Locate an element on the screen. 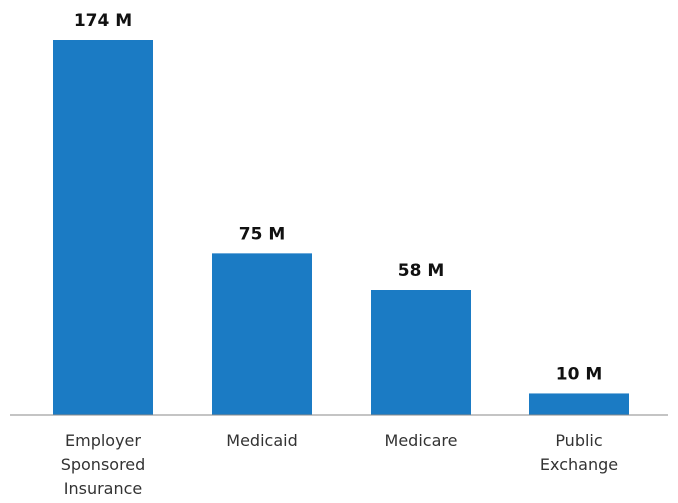  category-label-line: Medicaid is located at coordinates (261, 440).